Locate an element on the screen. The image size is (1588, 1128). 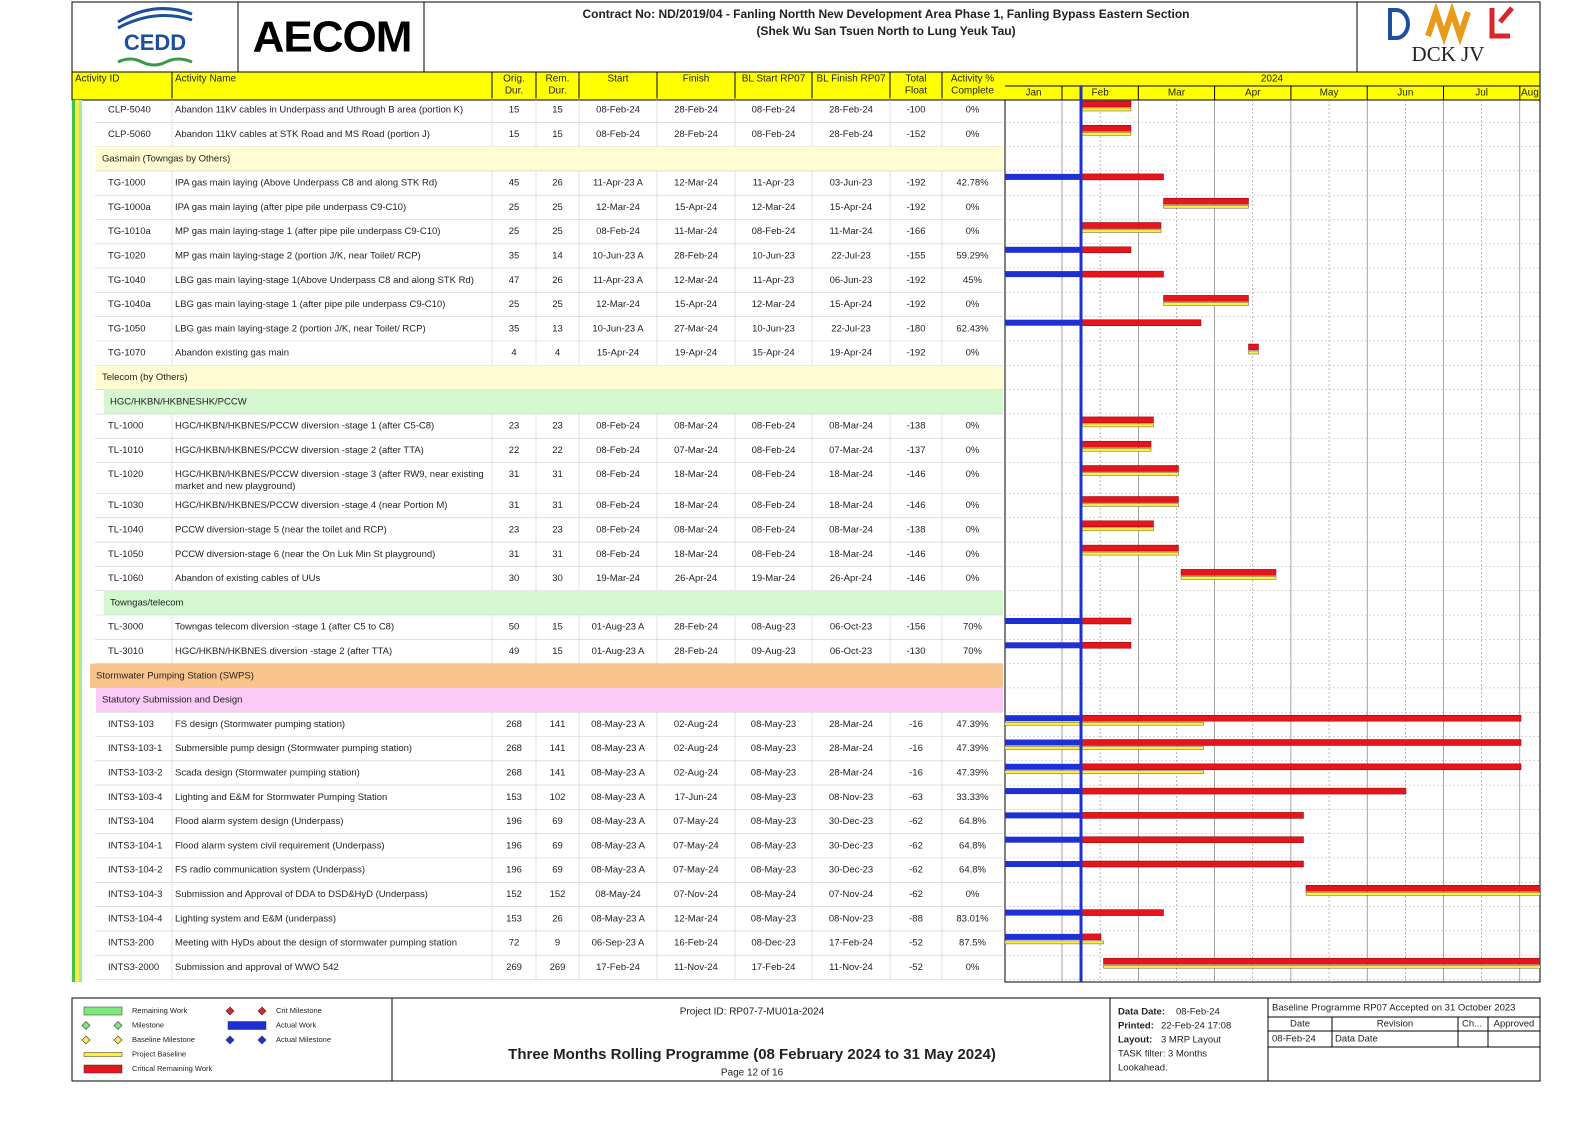
cell: 26 is located at coordinates (557, 918).